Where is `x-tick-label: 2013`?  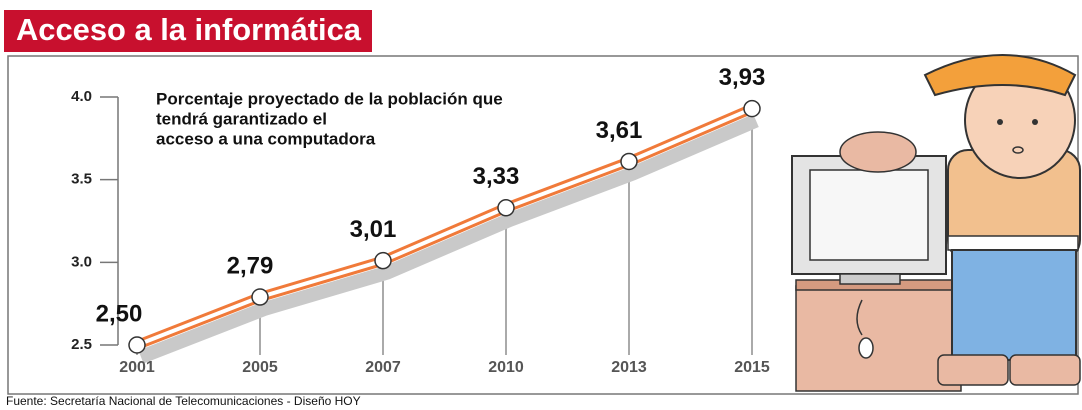
x-tick-label: 2013 is located at coordinates (629, 367).